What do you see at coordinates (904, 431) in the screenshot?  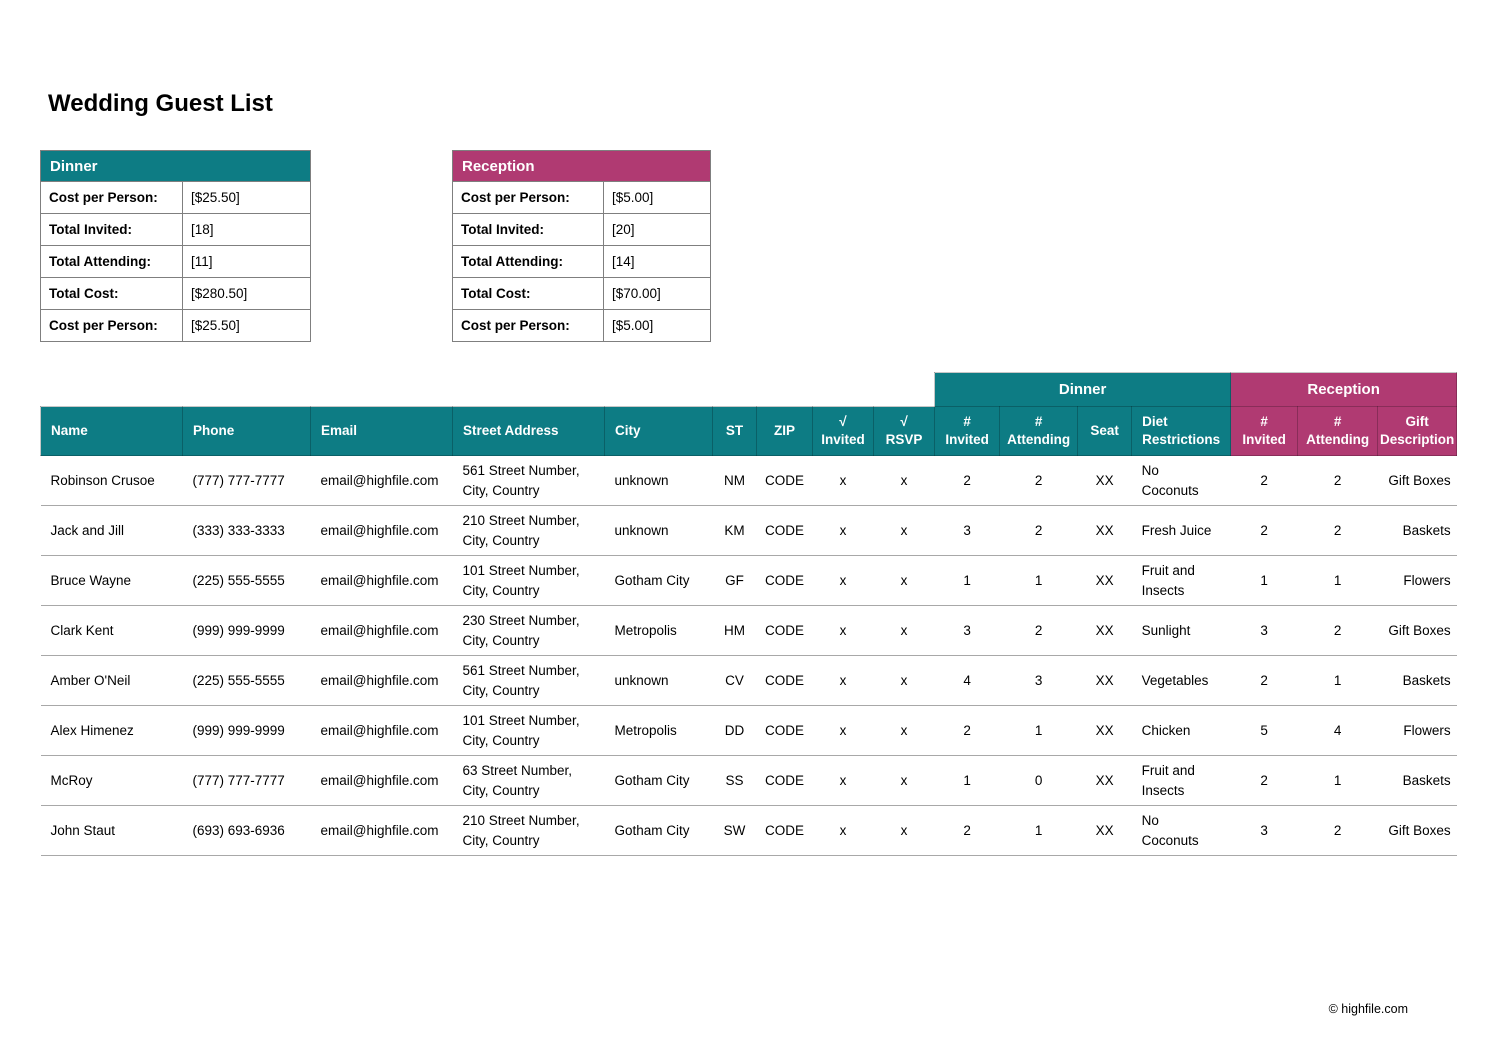 I see `col-header-rsvp_check: √ RSVP` at bounding box center [904, 431].